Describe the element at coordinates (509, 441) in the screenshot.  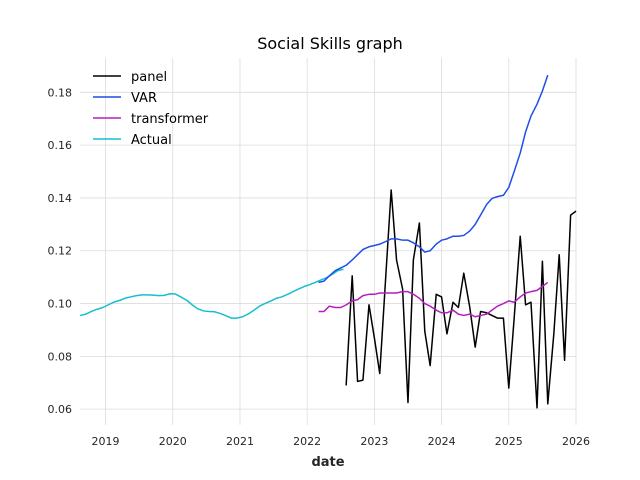
I see `x-tick-label: 2025` at that location.